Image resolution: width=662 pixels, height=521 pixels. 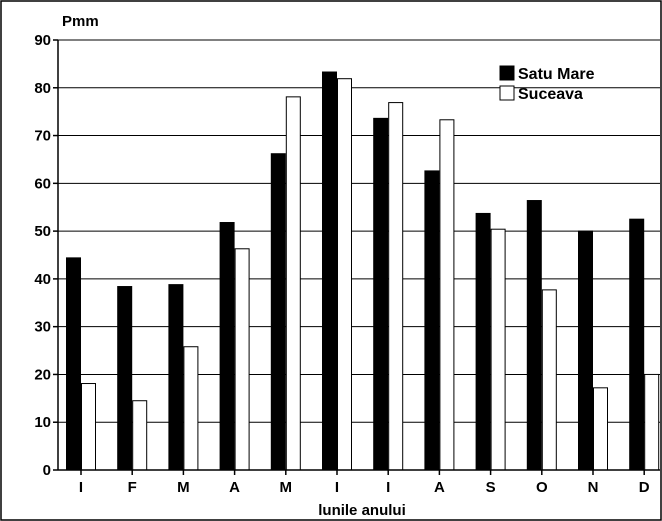 I want to click on y-tick-label: 90, so click(x=42, y=40).